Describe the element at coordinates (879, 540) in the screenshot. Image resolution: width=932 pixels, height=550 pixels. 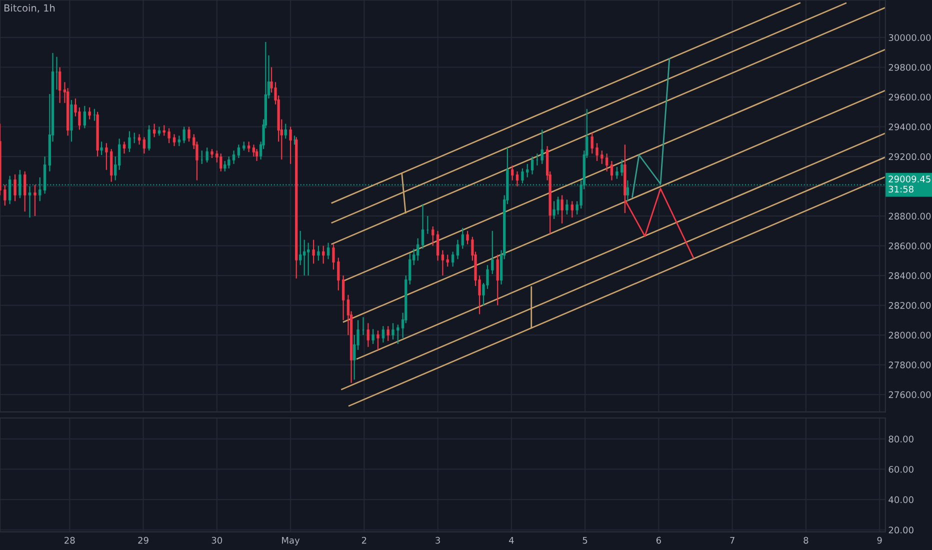
I see `x-tick-label: 9` at that location.